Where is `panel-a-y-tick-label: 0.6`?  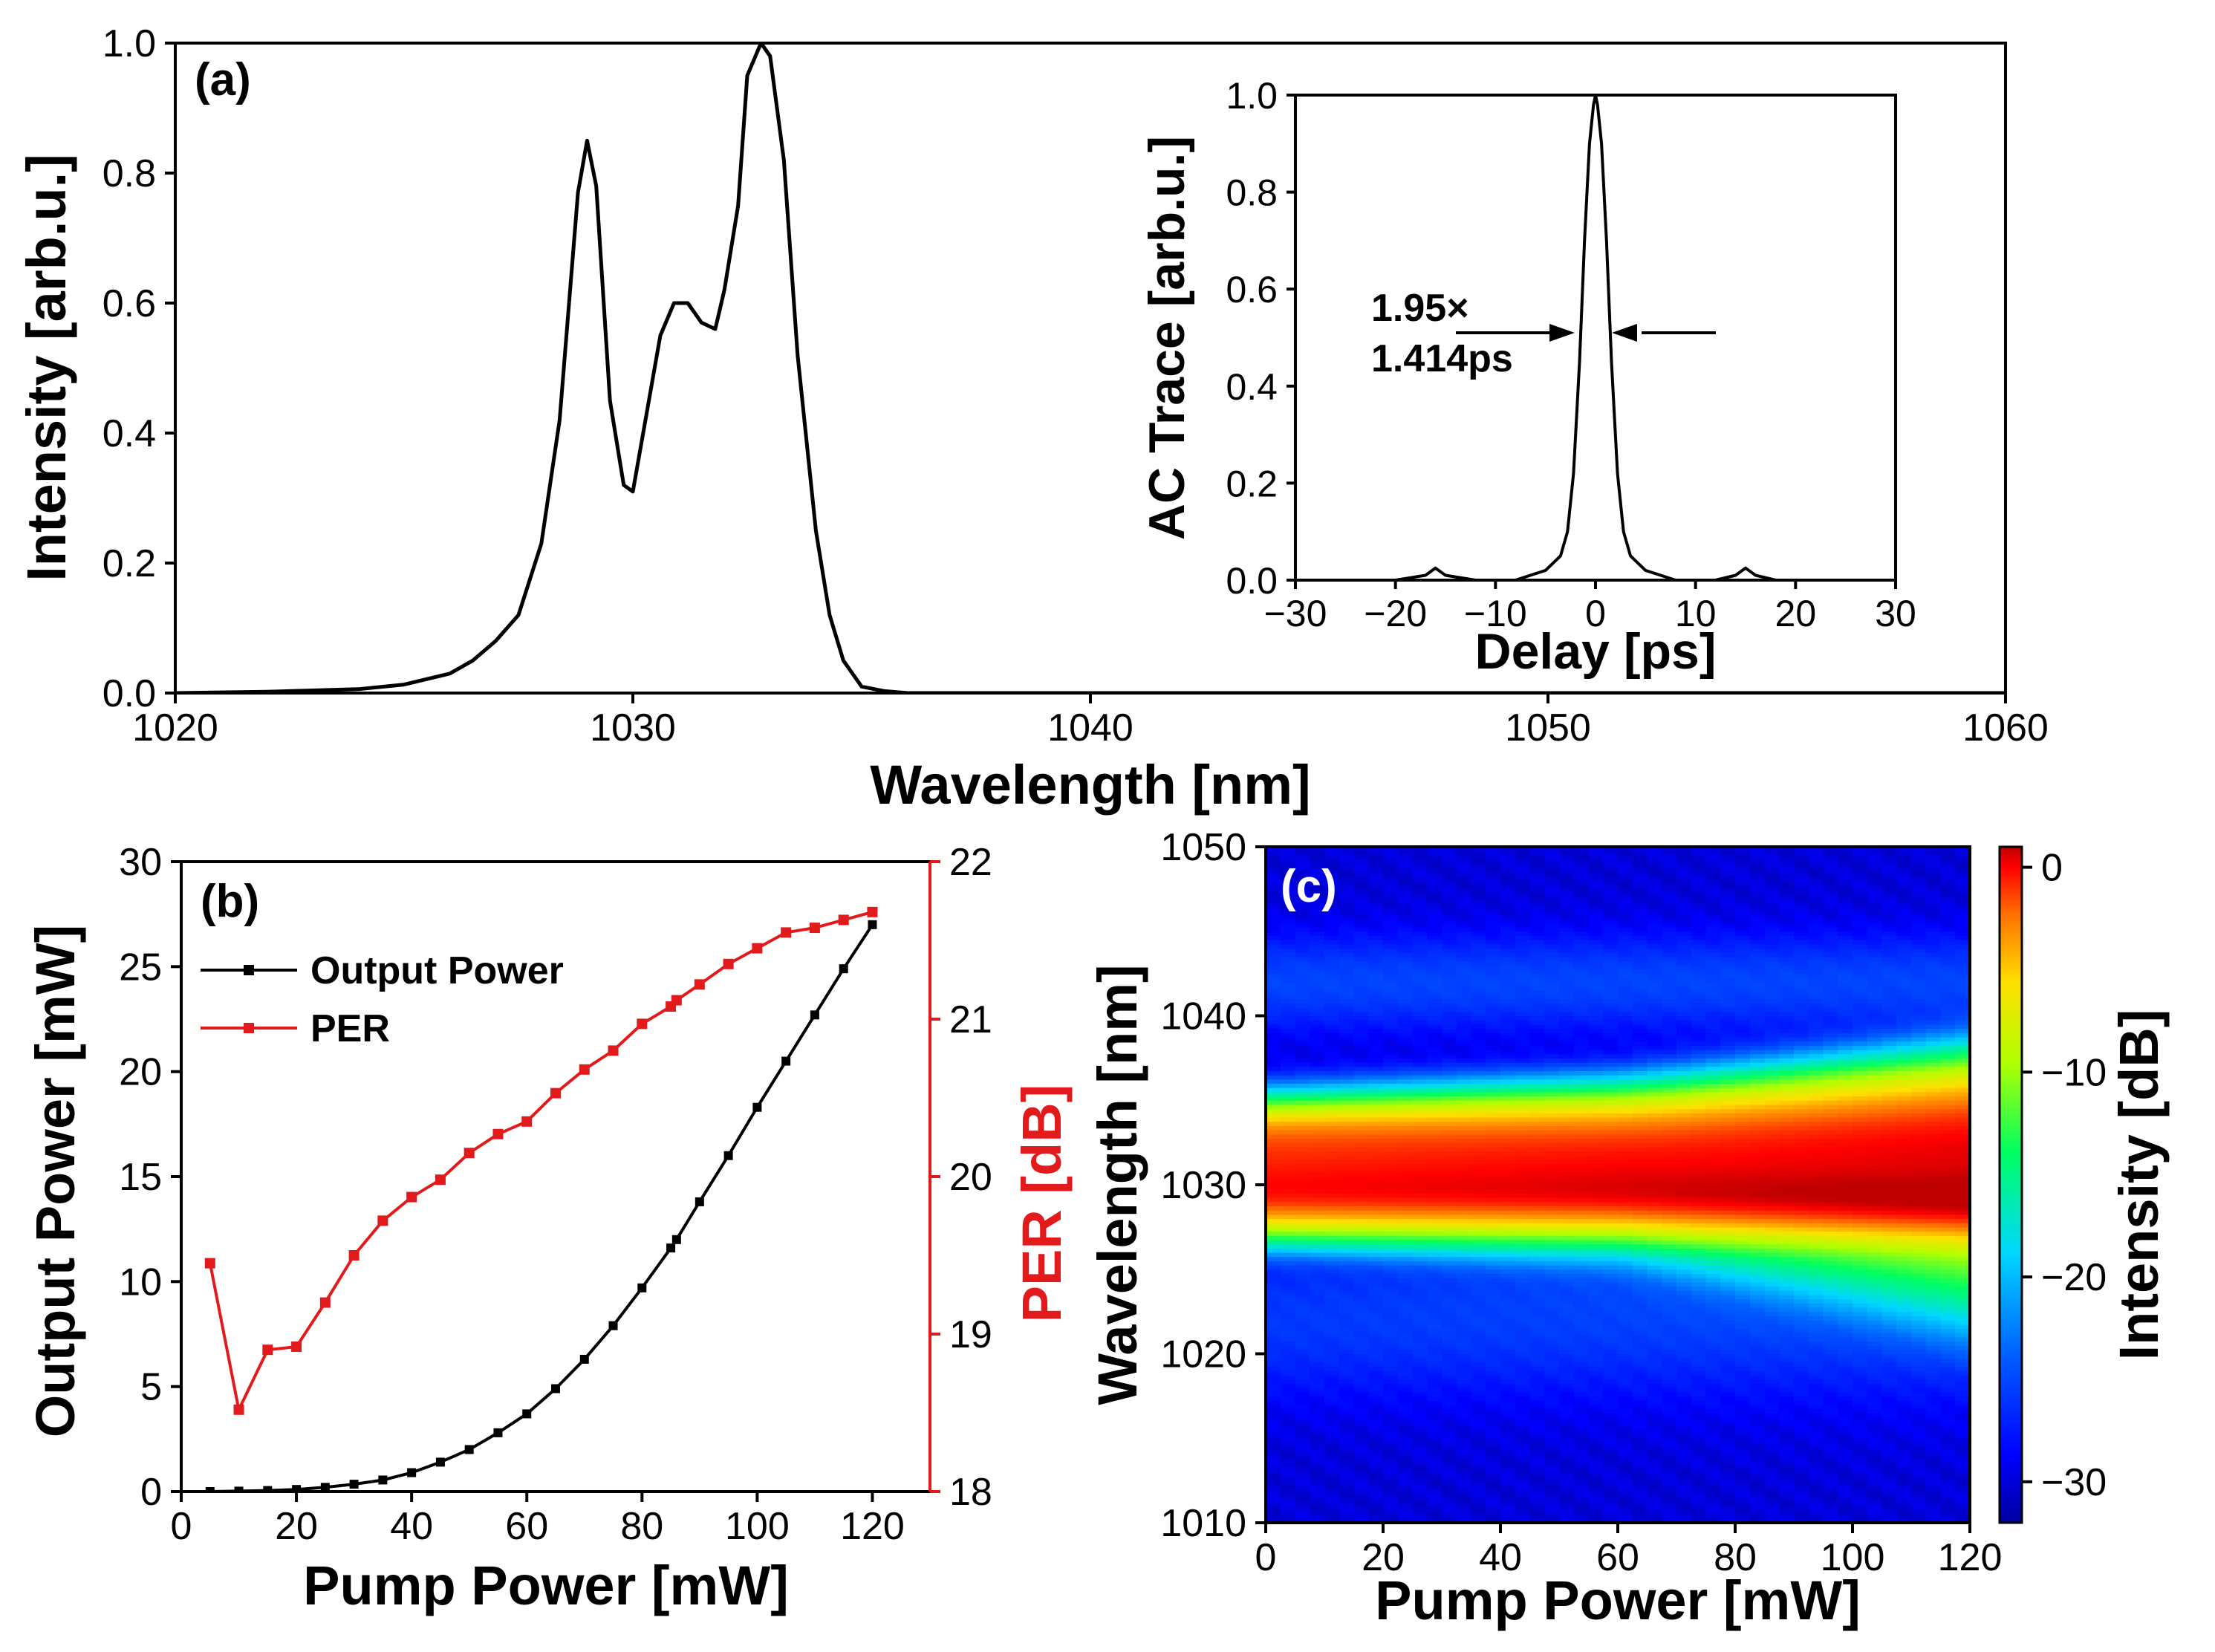 panel-a-y-tick-label: 0.6 is located at coordinates (129, 304).